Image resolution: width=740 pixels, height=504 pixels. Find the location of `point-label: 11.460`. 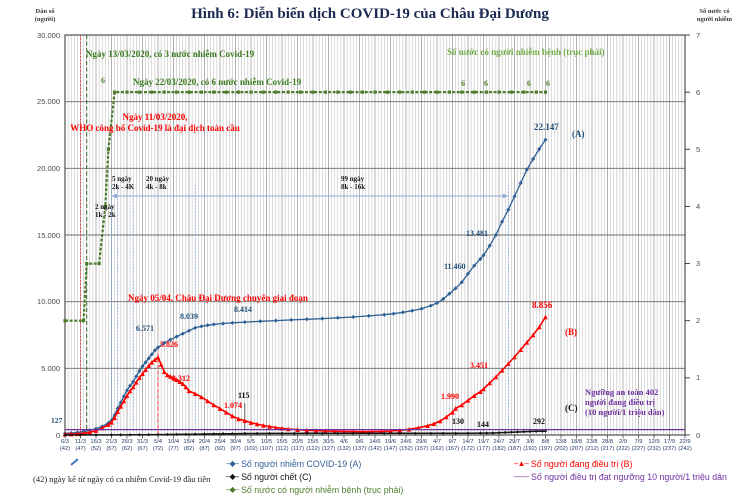

point-label: 11.460 is located at coordinates (455, 266).